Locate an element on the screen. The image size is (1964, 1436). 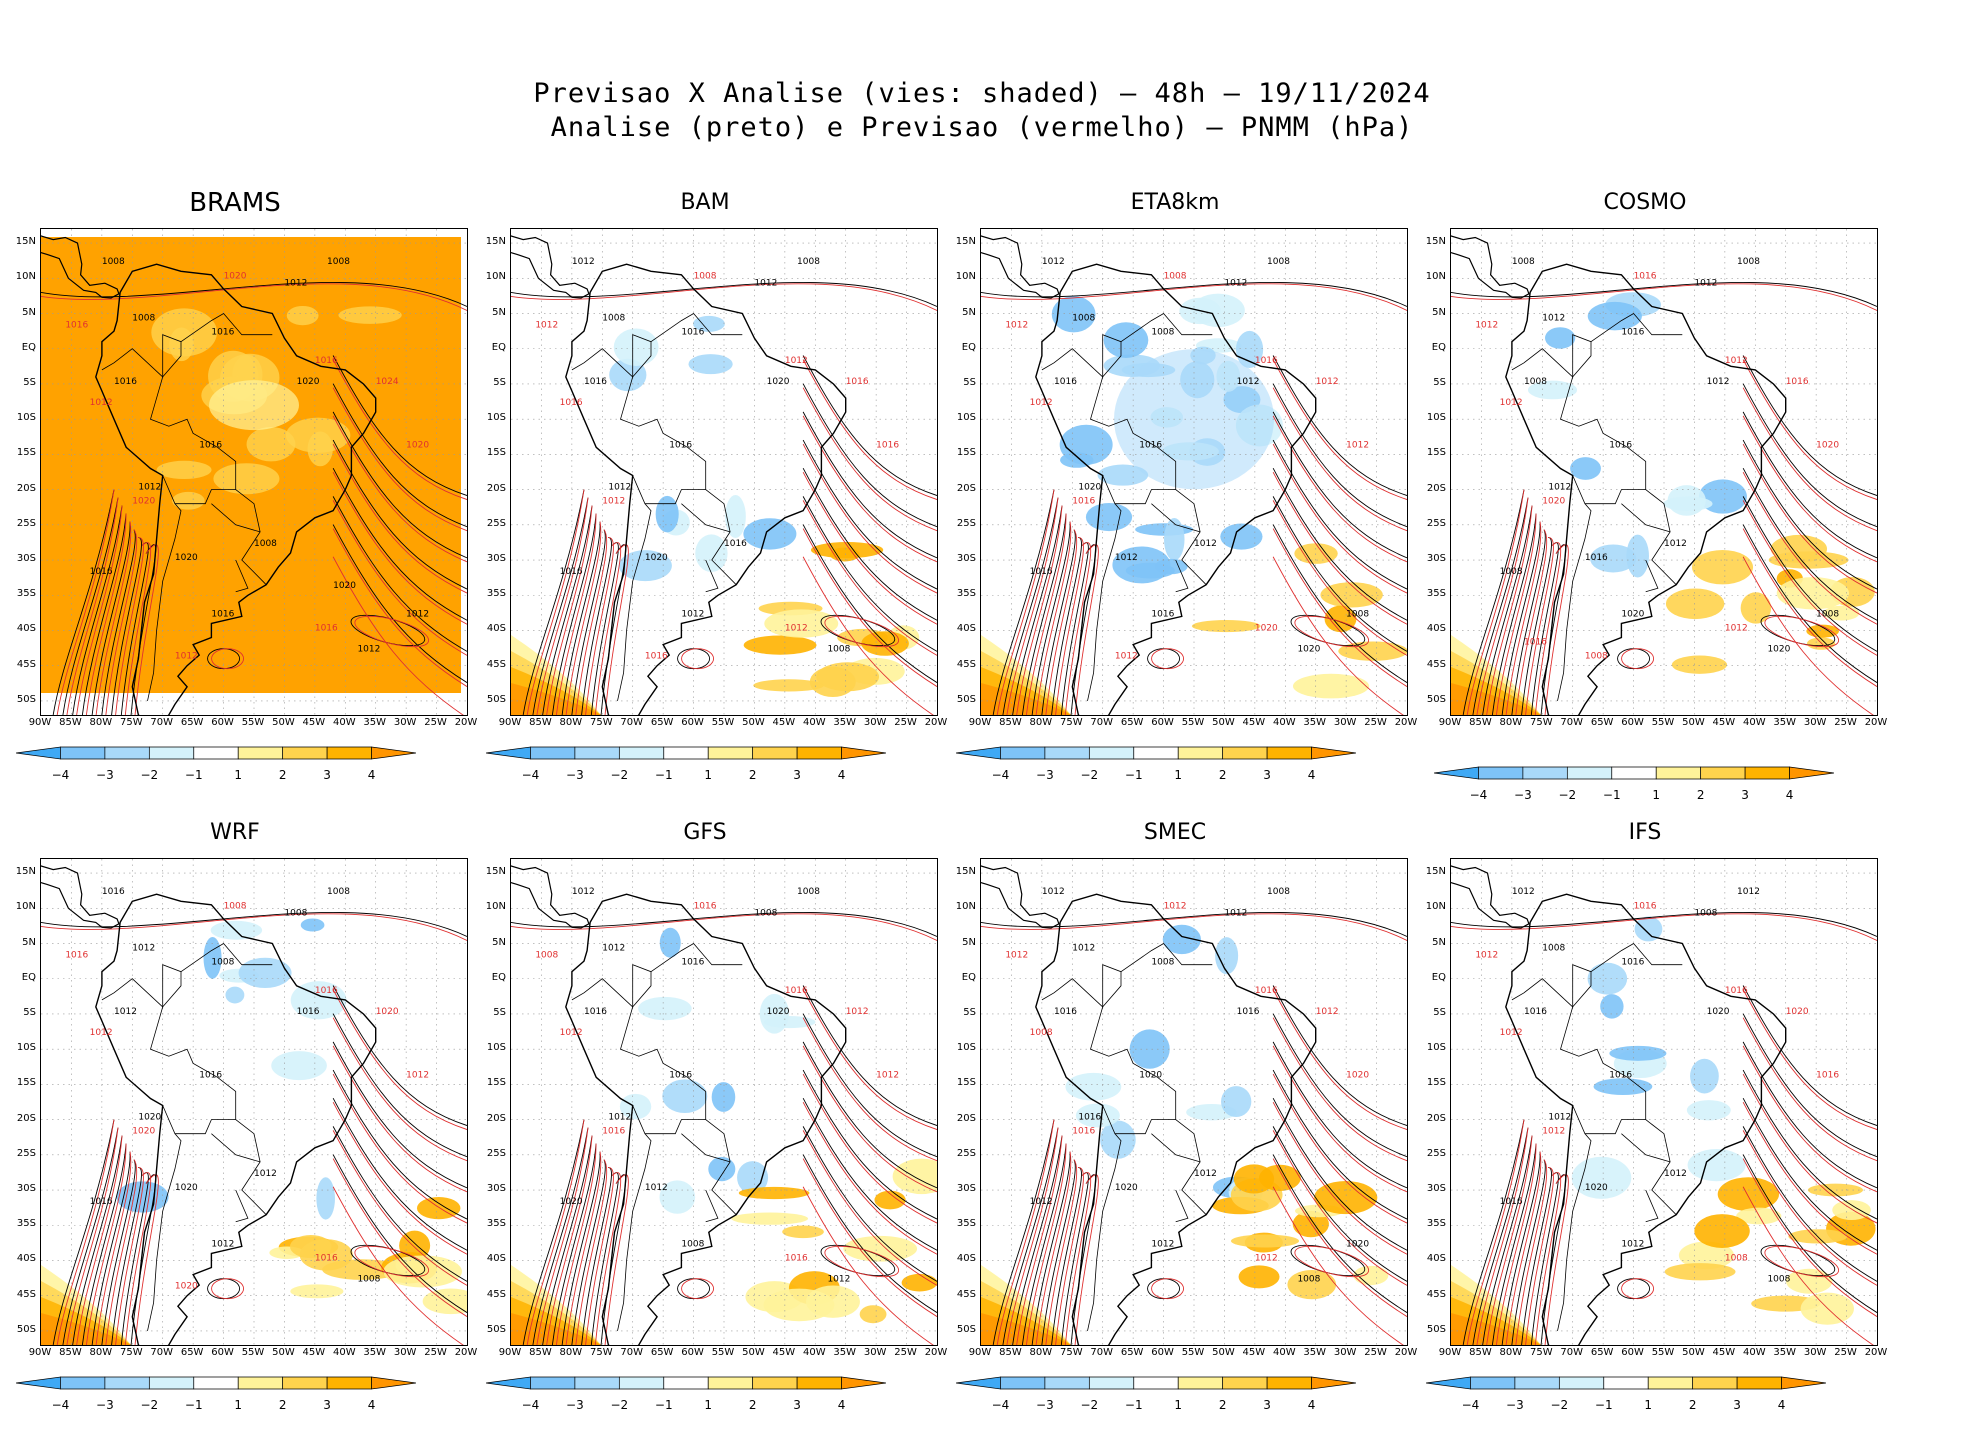
analysis-isobars is located at coordinates (254, 1128).